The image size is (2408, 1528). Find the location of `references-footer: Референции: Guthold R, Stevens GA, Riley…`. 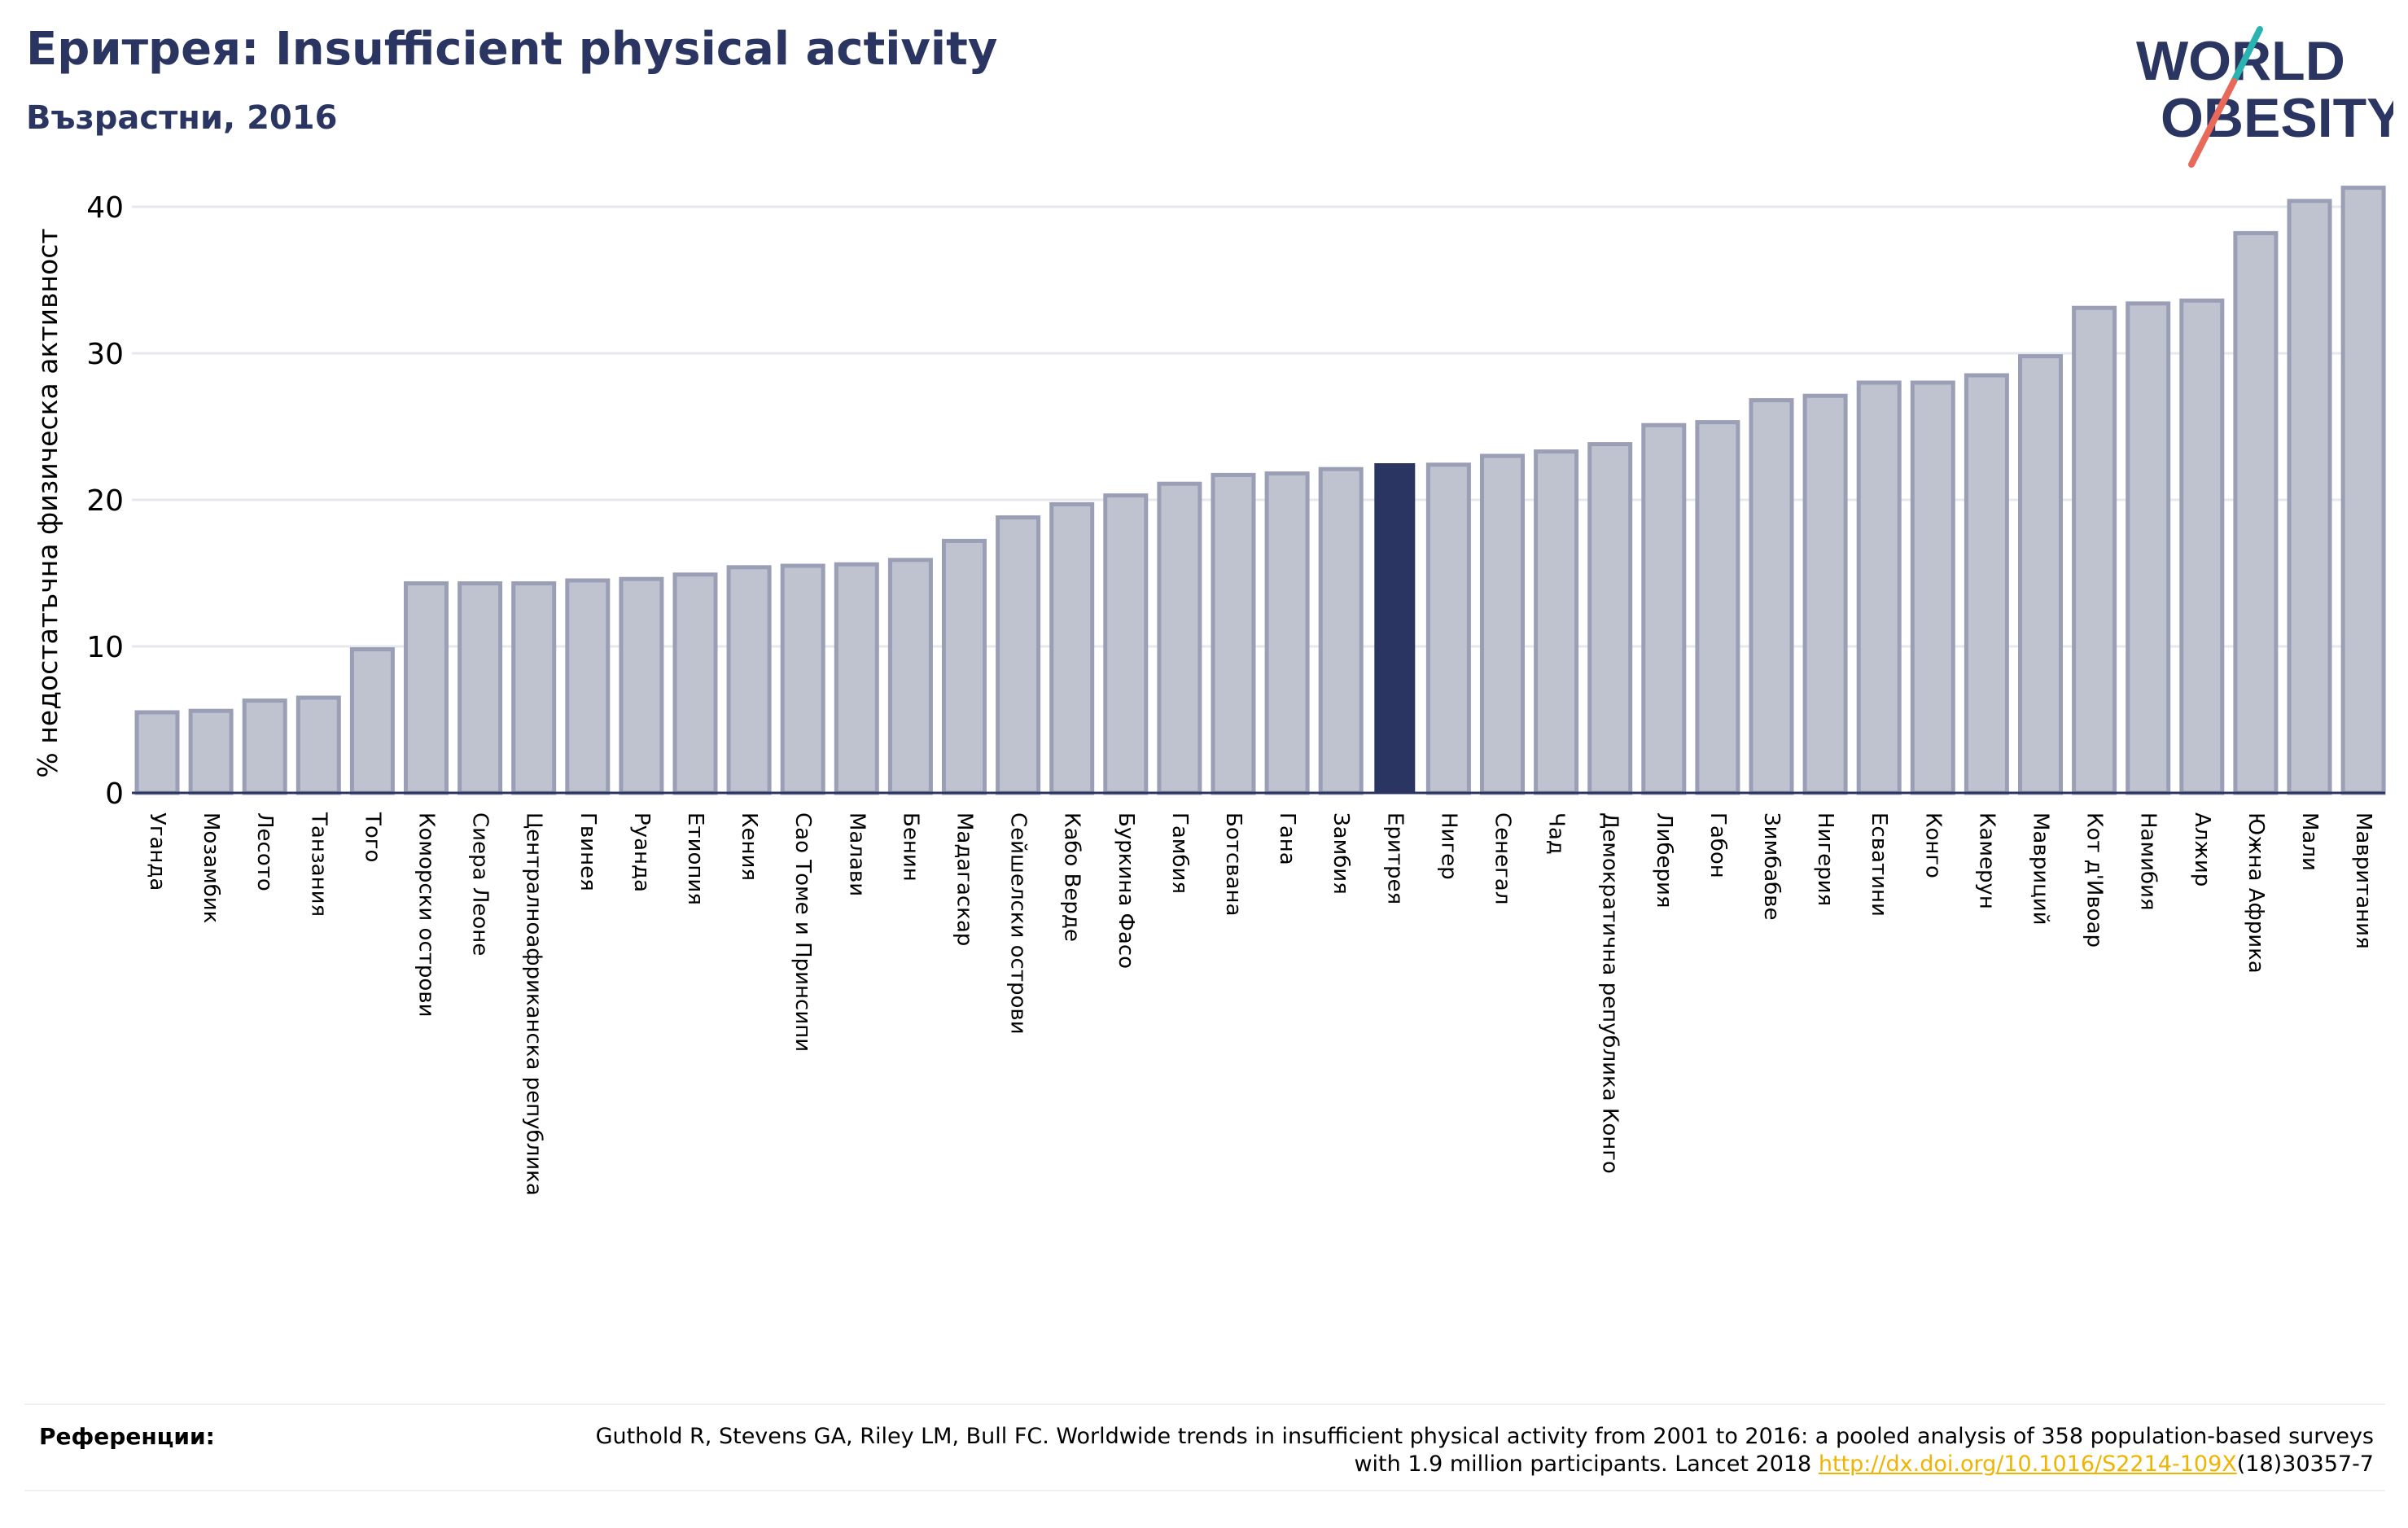

references-footer: Референции: Guthold R, Stevens GA, Riley… is located at coordinates (1204, 1447).